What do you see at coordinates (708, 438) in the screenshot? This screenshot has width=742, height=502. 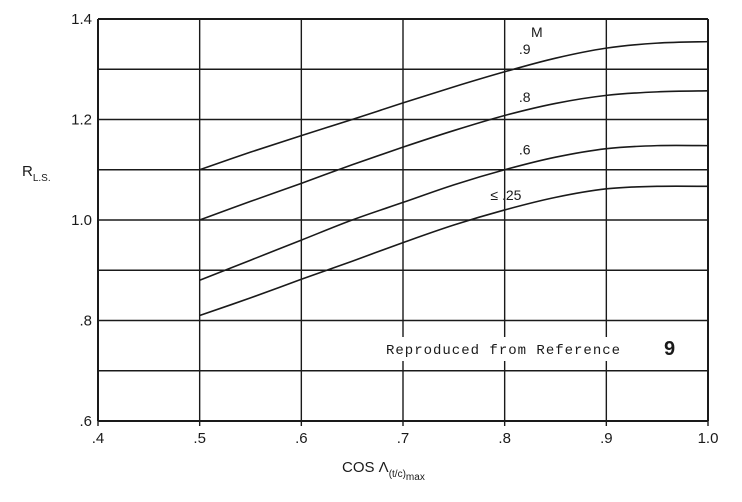 I see `x-tick-label: 1.0` at bounding box center [708, 438].